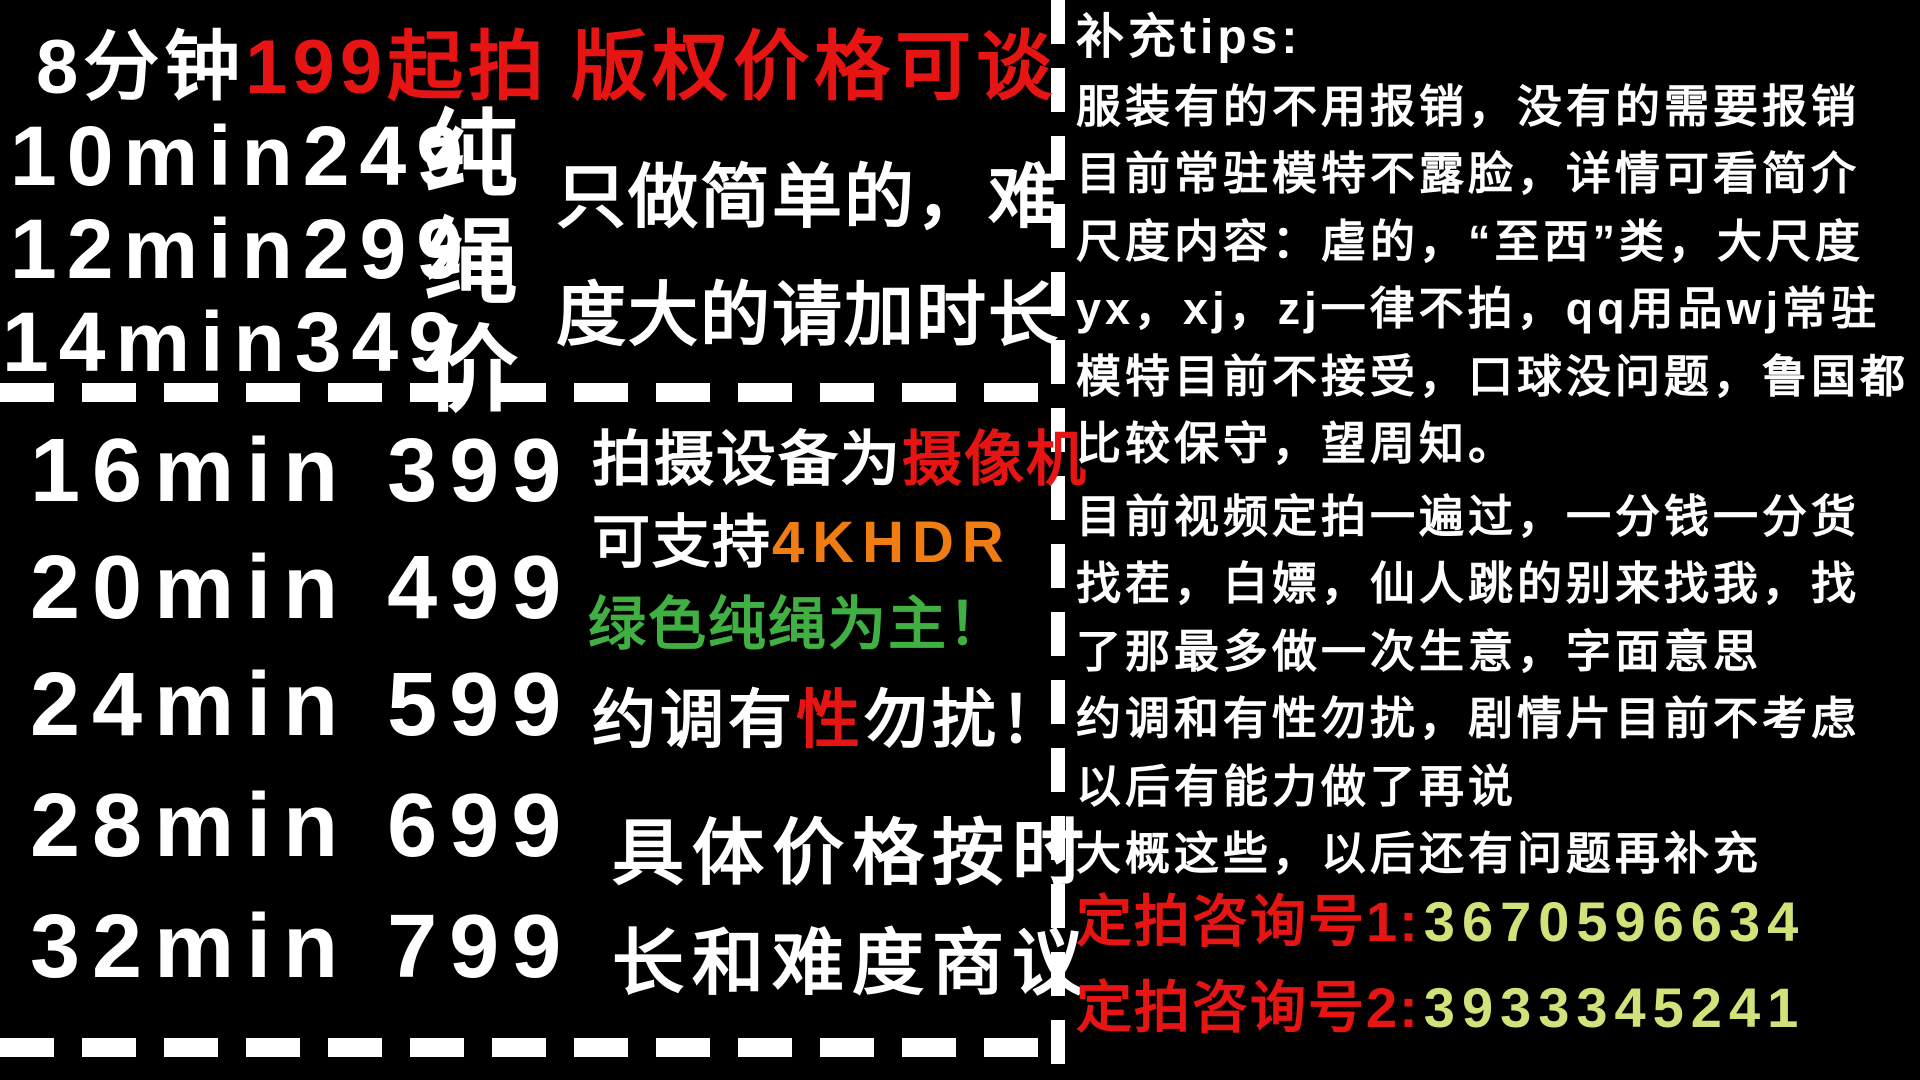 This screenshot has height=1080, width=1920. I want to click on warning-highlight: 性, so click(830, 720).